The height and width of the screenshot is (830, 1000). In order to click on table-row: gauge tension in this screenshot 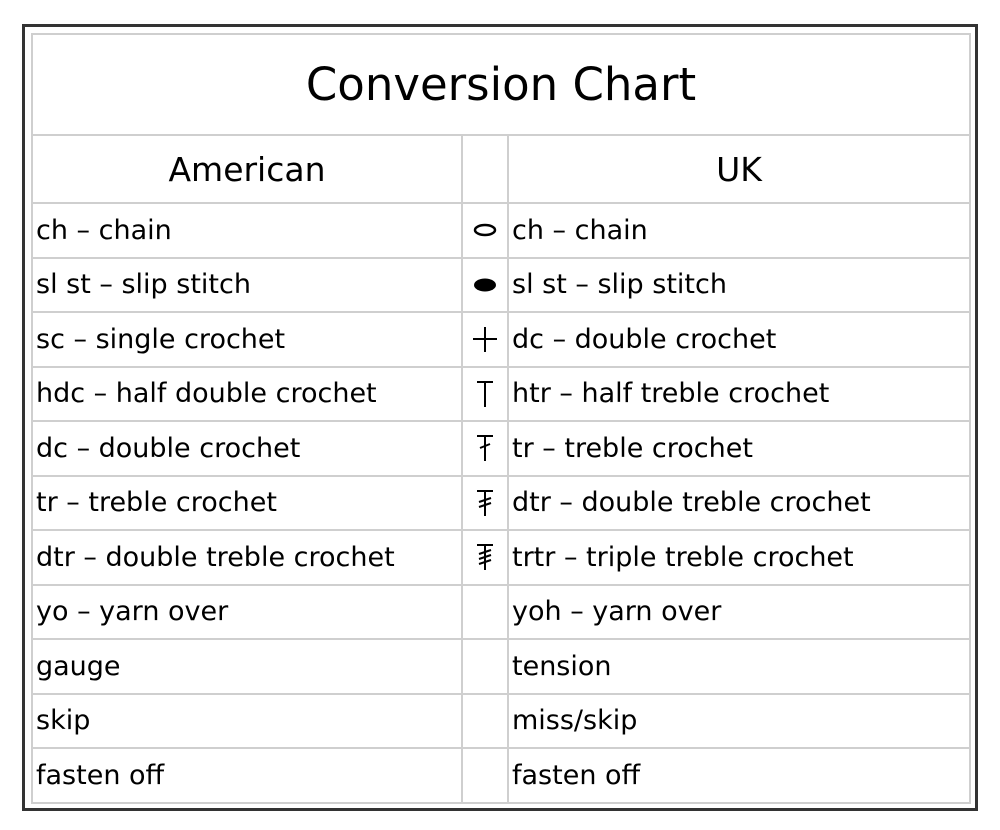, I will do `click(501, 666)`.